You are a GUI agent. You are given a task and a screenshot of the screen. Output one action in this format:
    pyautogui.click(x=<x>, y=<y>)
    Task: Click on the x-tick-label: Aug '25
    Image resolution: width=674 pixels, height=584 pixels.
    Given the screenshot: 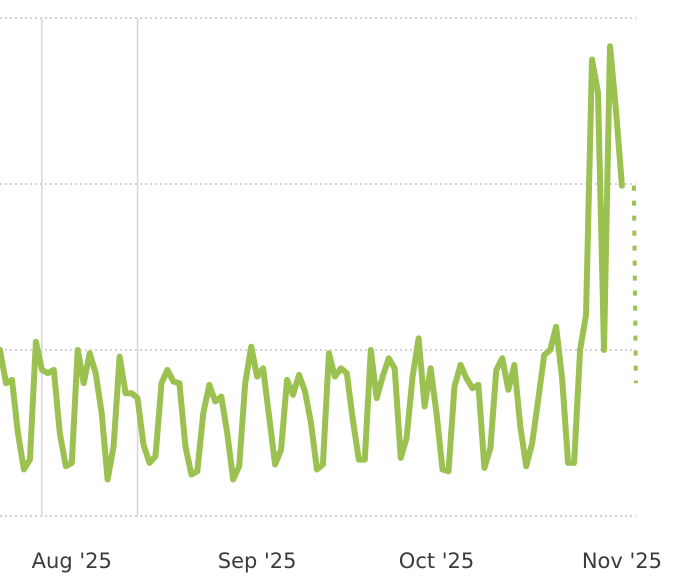 What is the action you would take?
    pyautogui.click(x=72, y=561)
    